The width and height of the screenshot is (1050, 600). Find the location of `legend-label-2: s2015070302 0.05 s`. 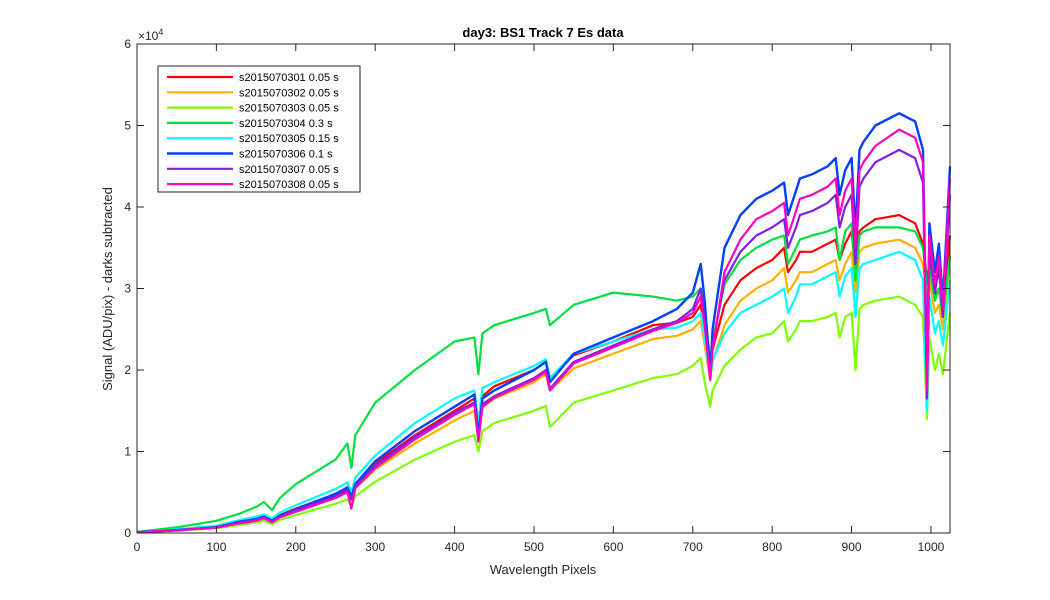

legend-label-2: s2015070302 0.05 s is located at coordinates (289, 93).